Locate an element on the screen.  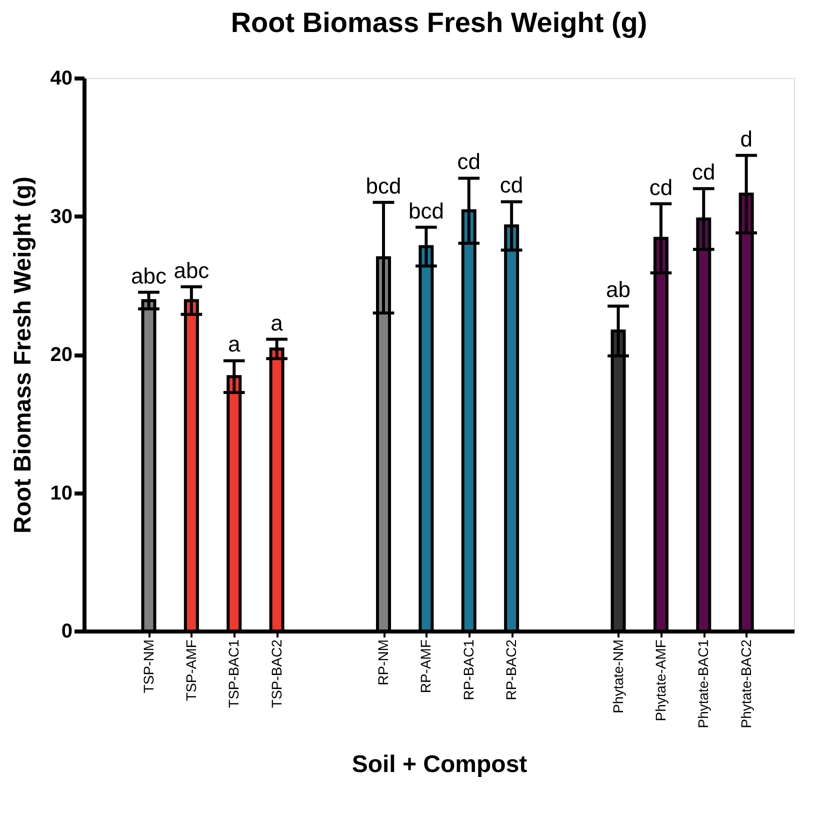
x-tick-label: RP-NM is located at coordinates (383, 663).